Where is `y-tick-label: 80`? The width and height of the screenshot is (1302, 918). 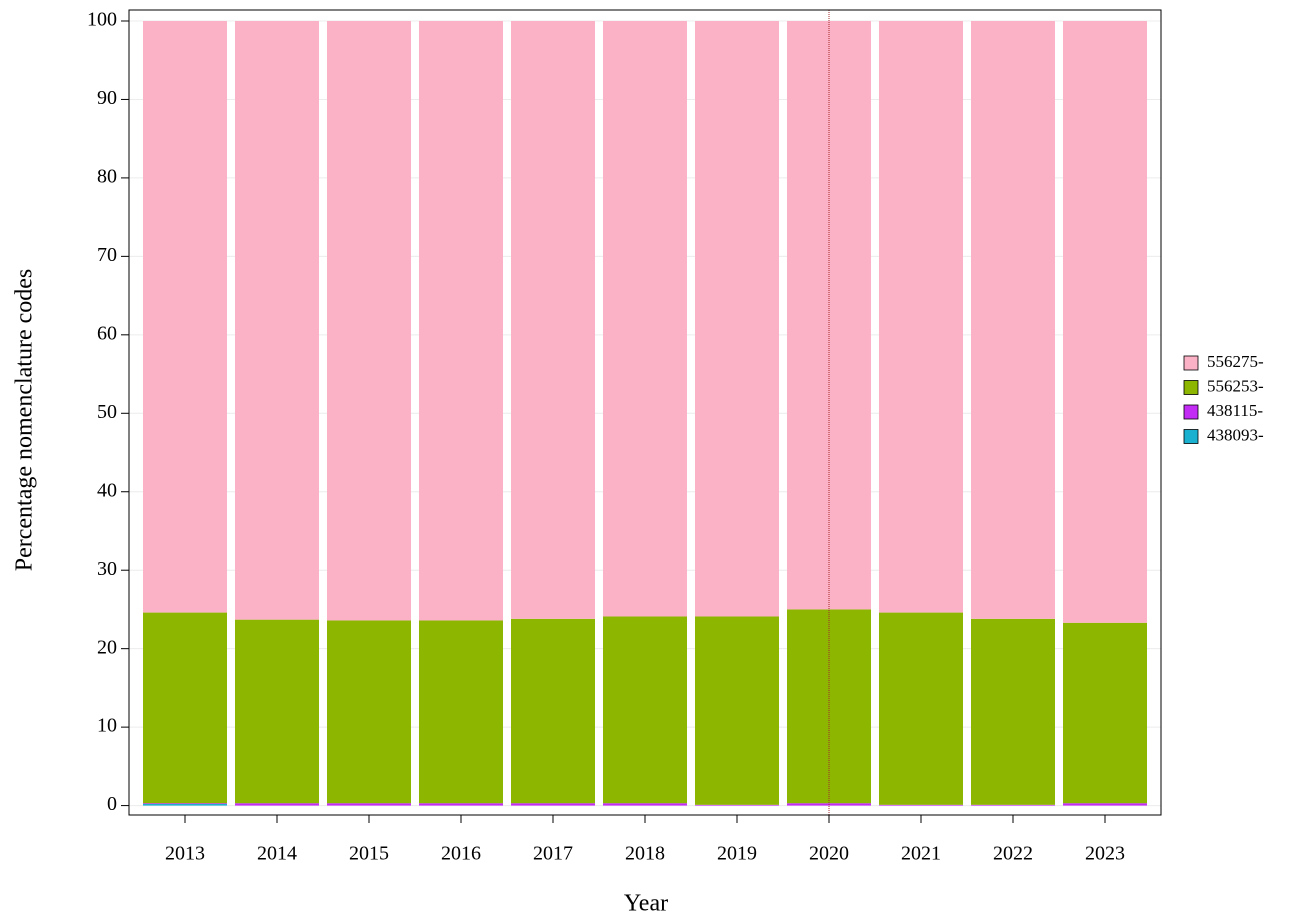
y-tick-label: 80 is located at coordinates (107, 176).